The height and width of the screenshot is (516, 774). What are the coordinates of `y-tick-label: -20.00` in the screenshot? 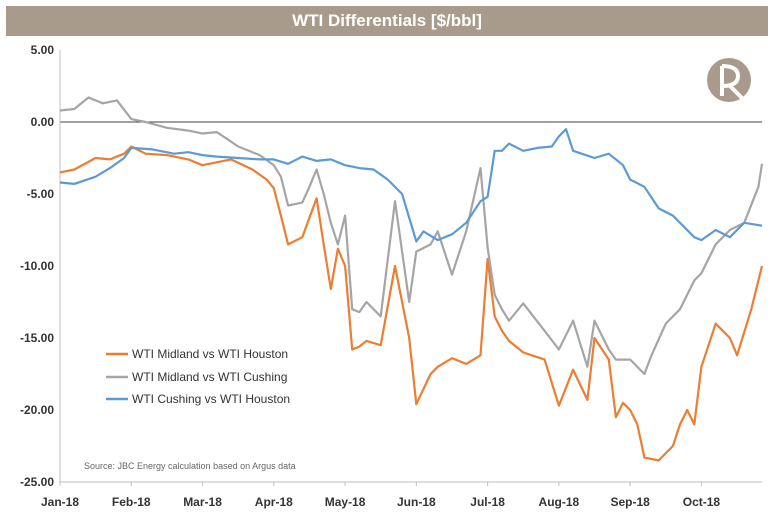 It's located at (37, 410).